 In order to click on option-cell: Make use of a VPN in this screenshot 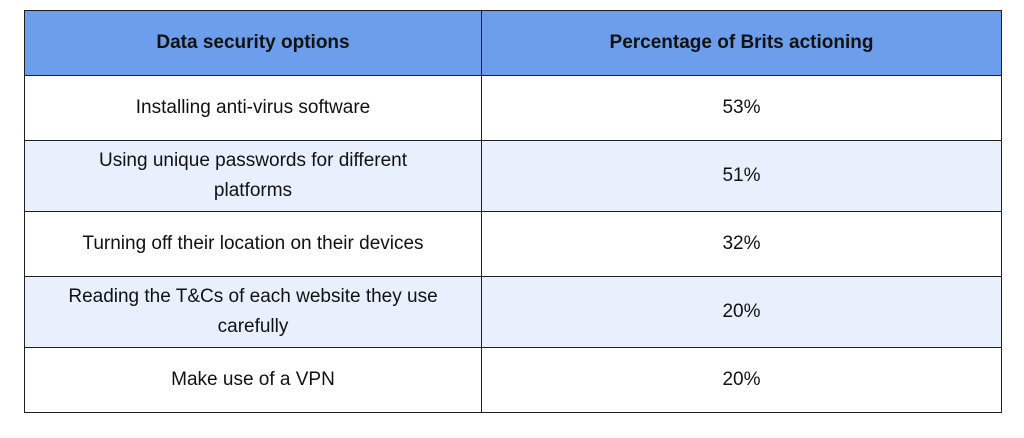, I will do `click(253, 380)`.